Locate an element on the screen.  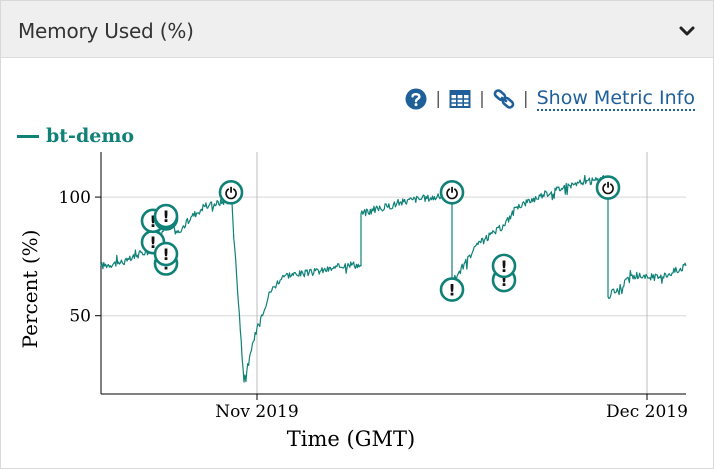
chart-legend: bt-demo is located at coordinates (75, 136).